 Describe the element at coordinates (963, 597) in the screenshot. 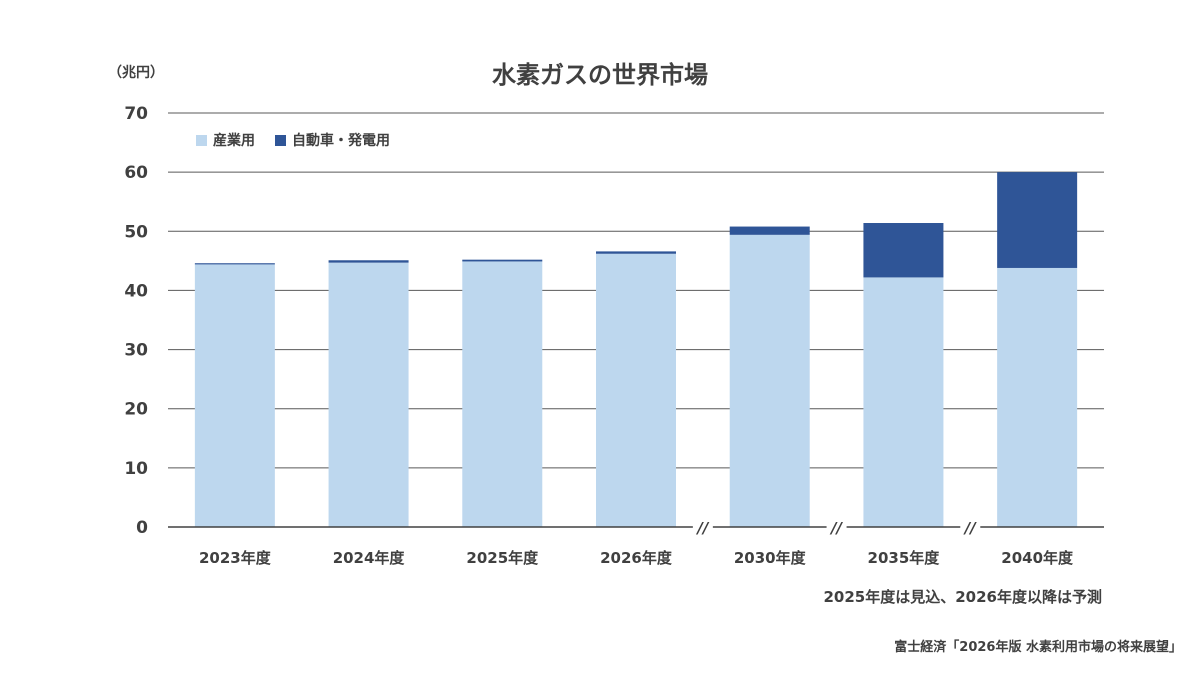

I see `forecast-note: 2025年度は見込、2026年度以降は予測` at that location.